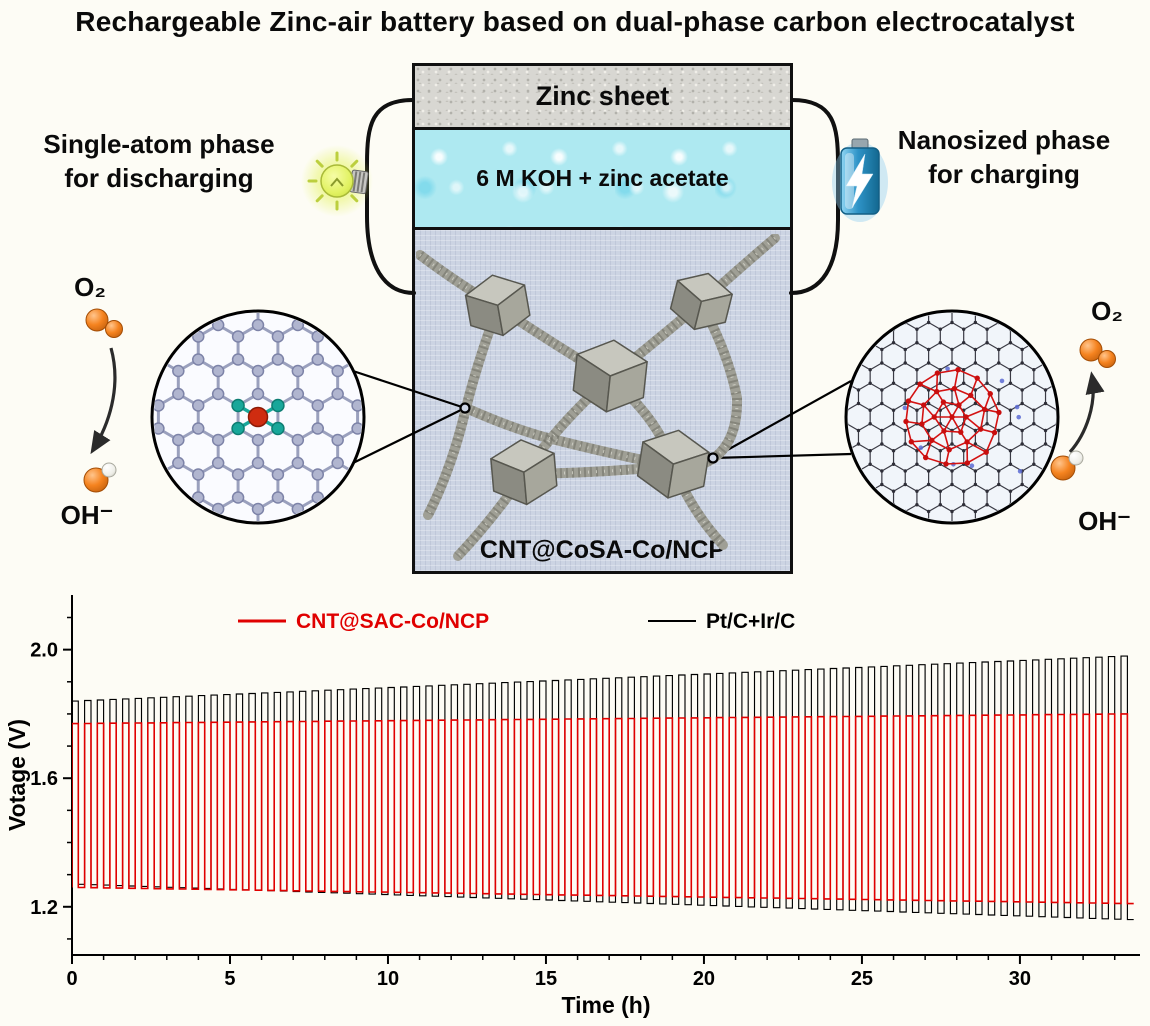 Image resolution: width=1150 pixels, height=1026 pixels. Describe the element at coordinates (1004, 173) in the screenshot. I see `nanosized-phase-caption-line2: for charging` at that location.